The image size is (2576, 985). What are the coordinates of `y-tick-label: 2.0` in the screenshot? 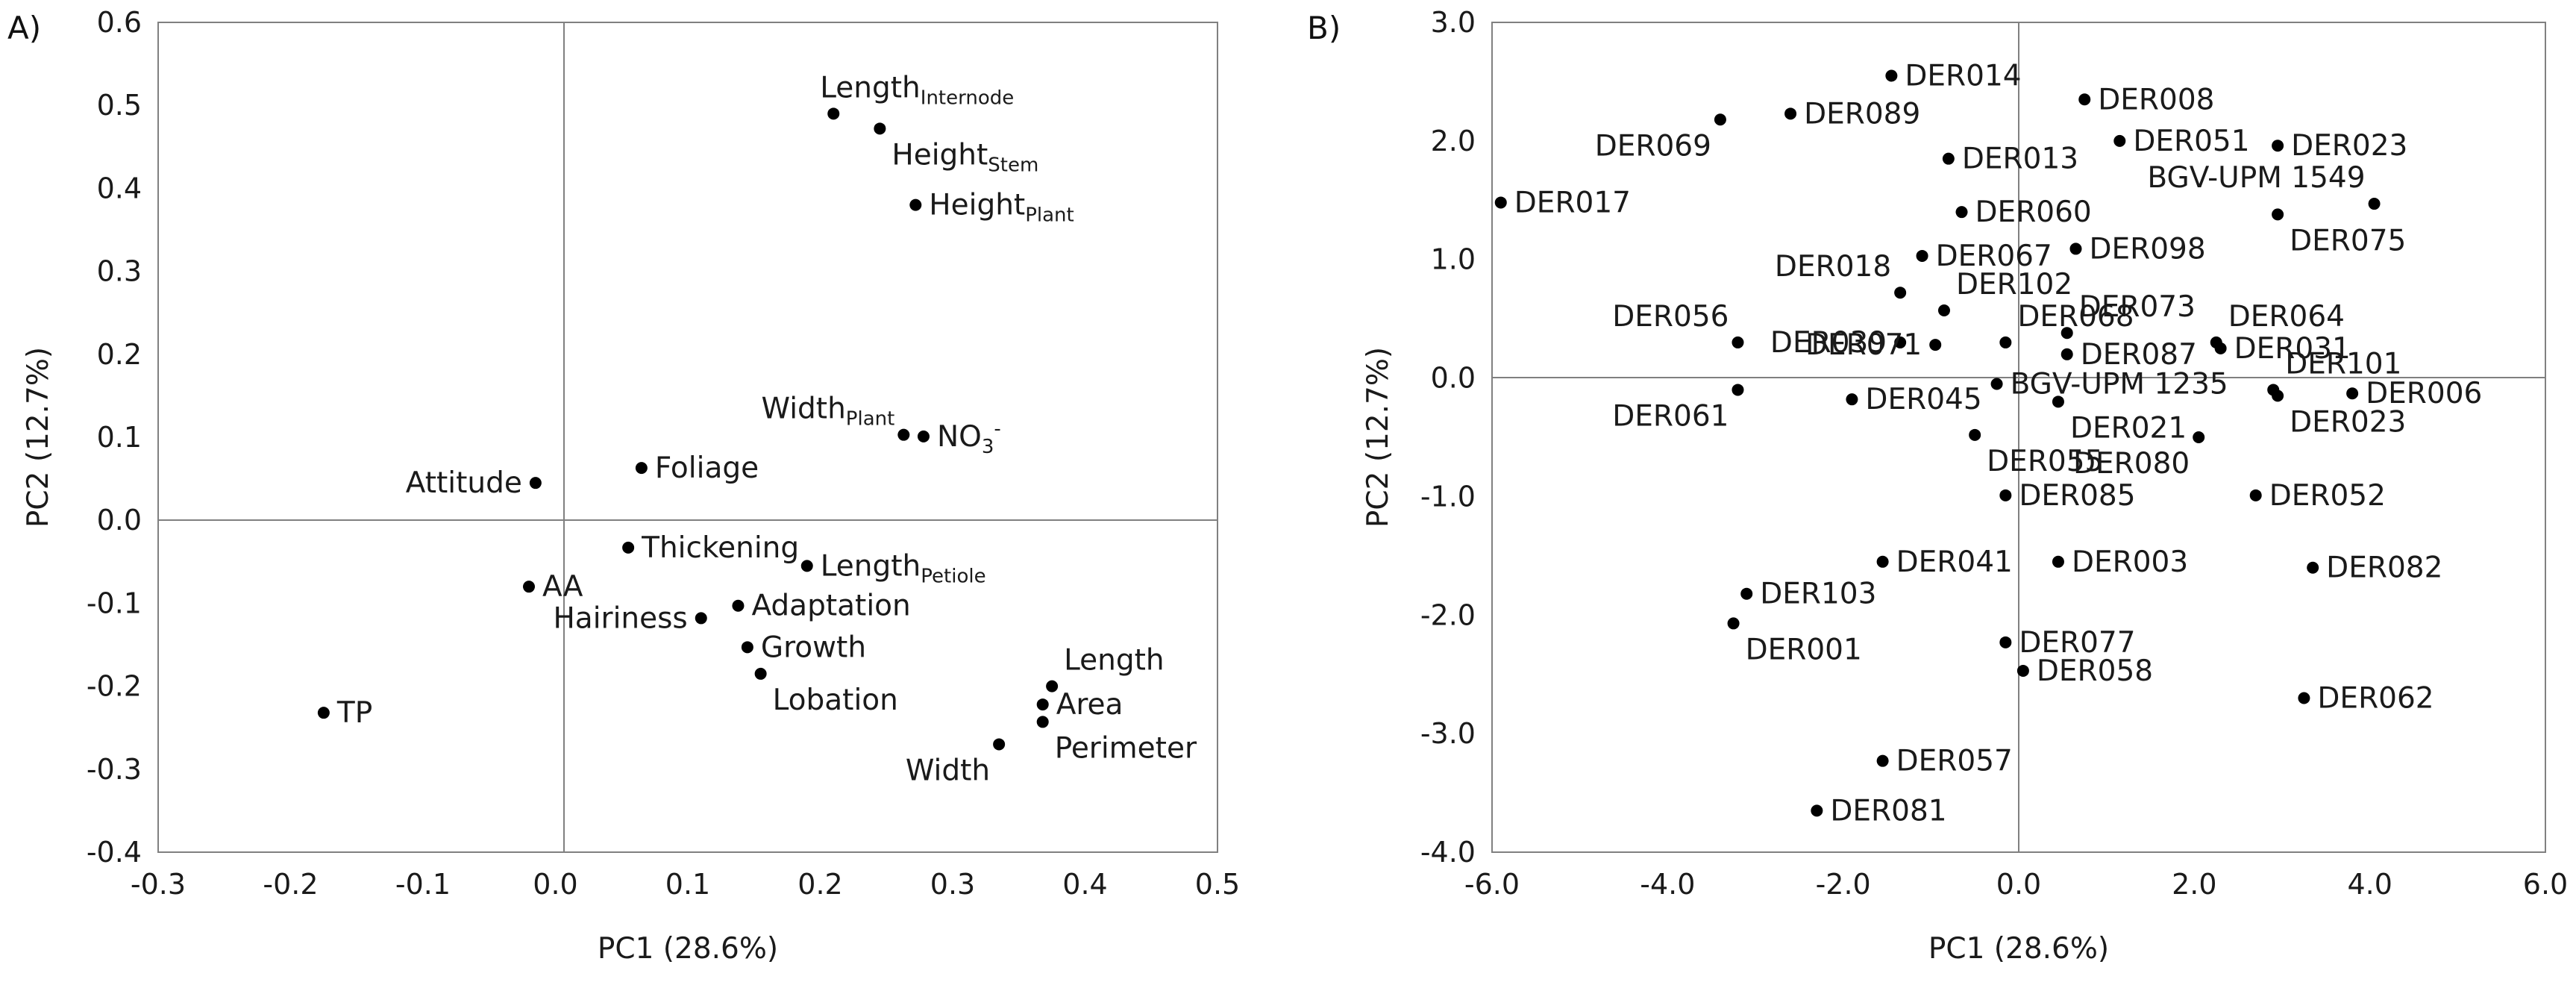 It's located at (1453, 141).